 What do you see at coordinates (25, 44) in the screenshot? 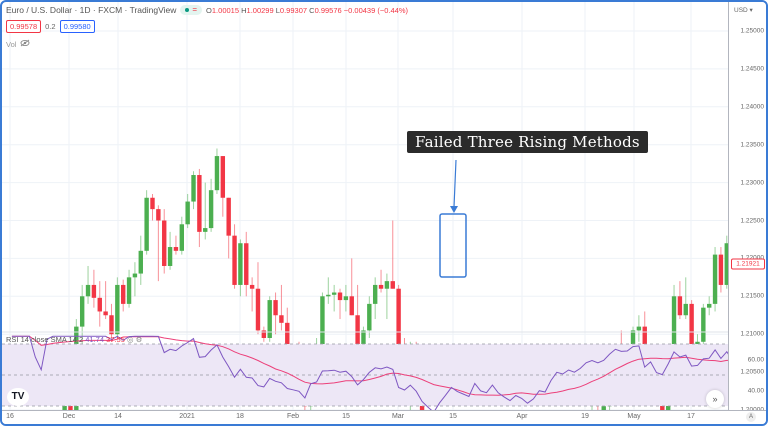
I see `eye-hidden-icon` at bounding box center [25, 44].